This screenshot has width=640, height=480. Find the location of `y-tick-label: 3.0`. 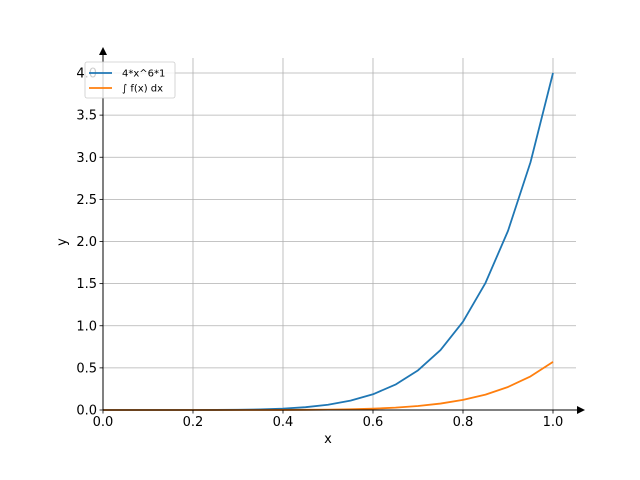

y-tick-label: 3.0 is located at coordinates (86, 158).